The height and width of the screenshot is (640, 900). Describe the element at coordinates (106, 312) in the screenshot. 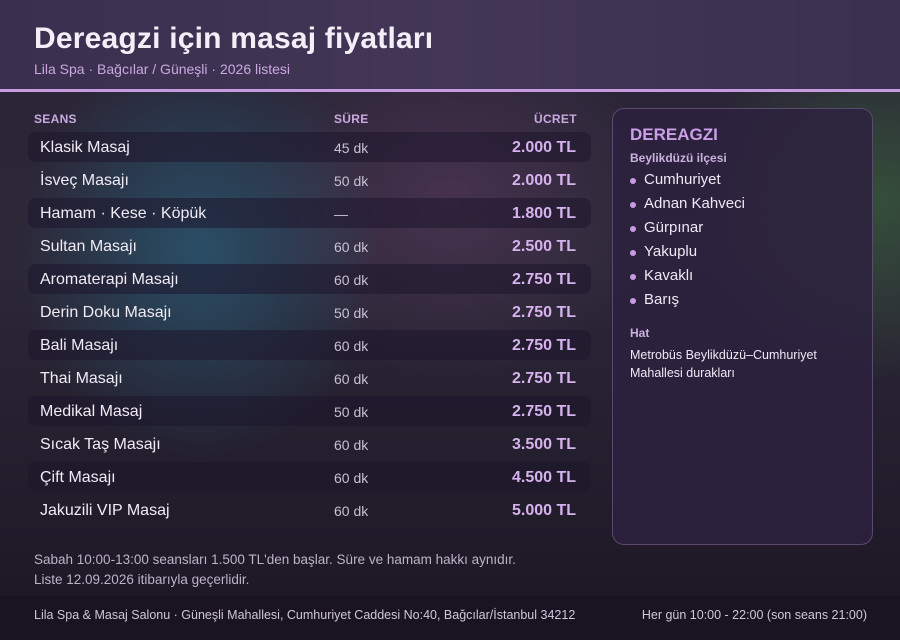

I see `row-name: Derin Doku Masajı` at that location.